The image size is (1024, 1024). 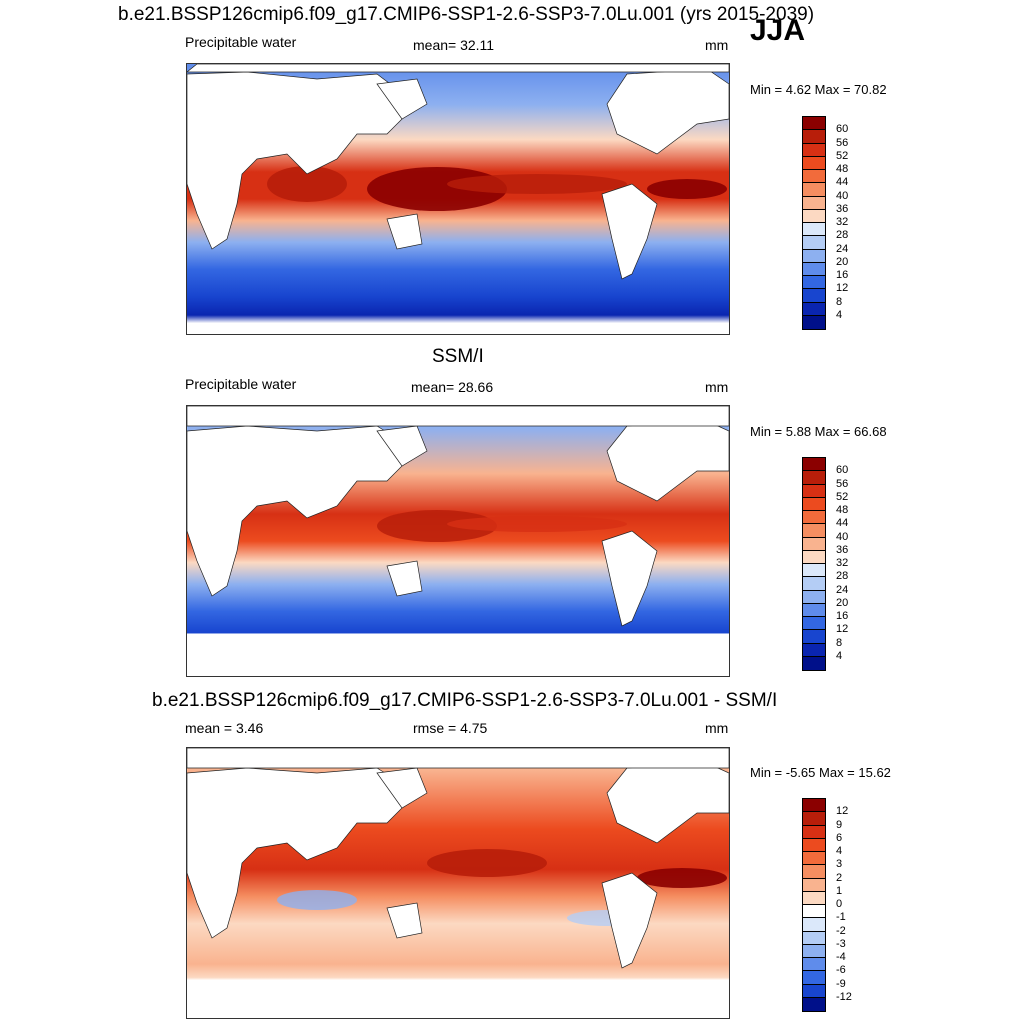 What do you see at coordinates (842, 142) in the screenshot?
I see `colorbar-label: 56` at bounding box center [842, 142].